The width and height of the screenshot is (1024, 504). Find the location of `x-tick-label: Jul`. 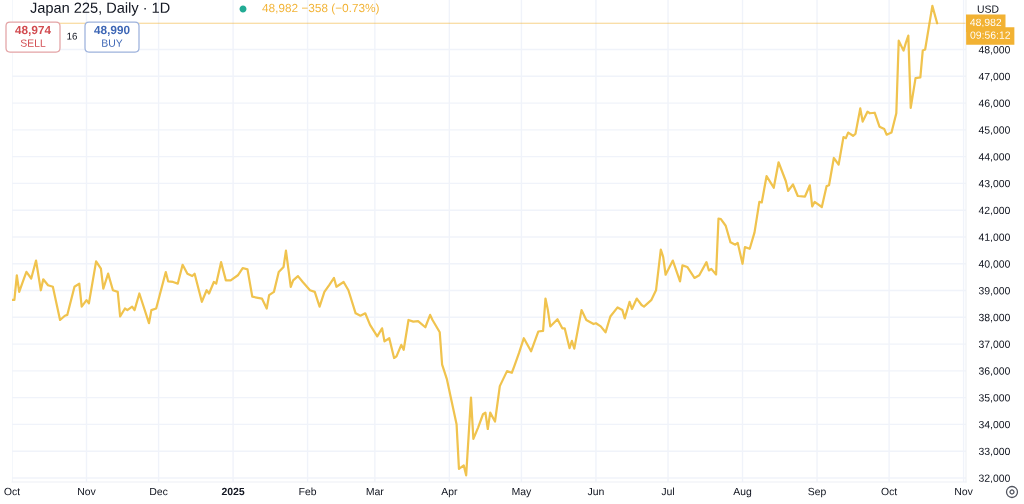

x-tick-label: Jul is located at coordinates (667, 491).